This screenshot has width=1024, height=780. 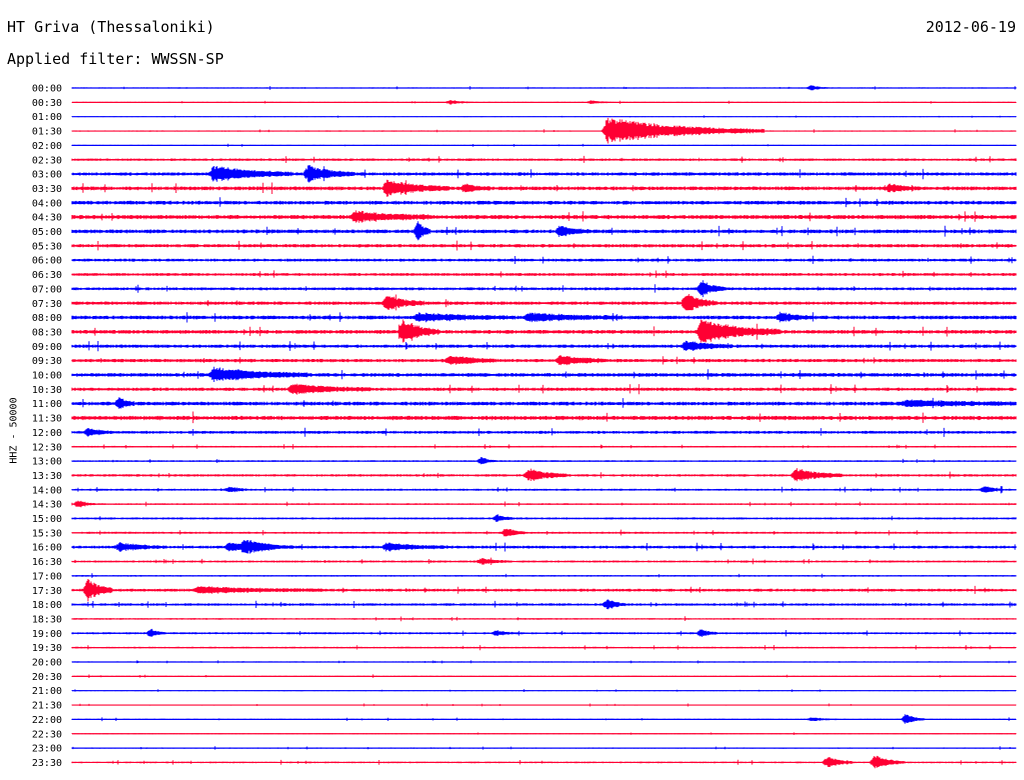 I want to click on row-label-0900: 09:00, so click(x=47, y=347).